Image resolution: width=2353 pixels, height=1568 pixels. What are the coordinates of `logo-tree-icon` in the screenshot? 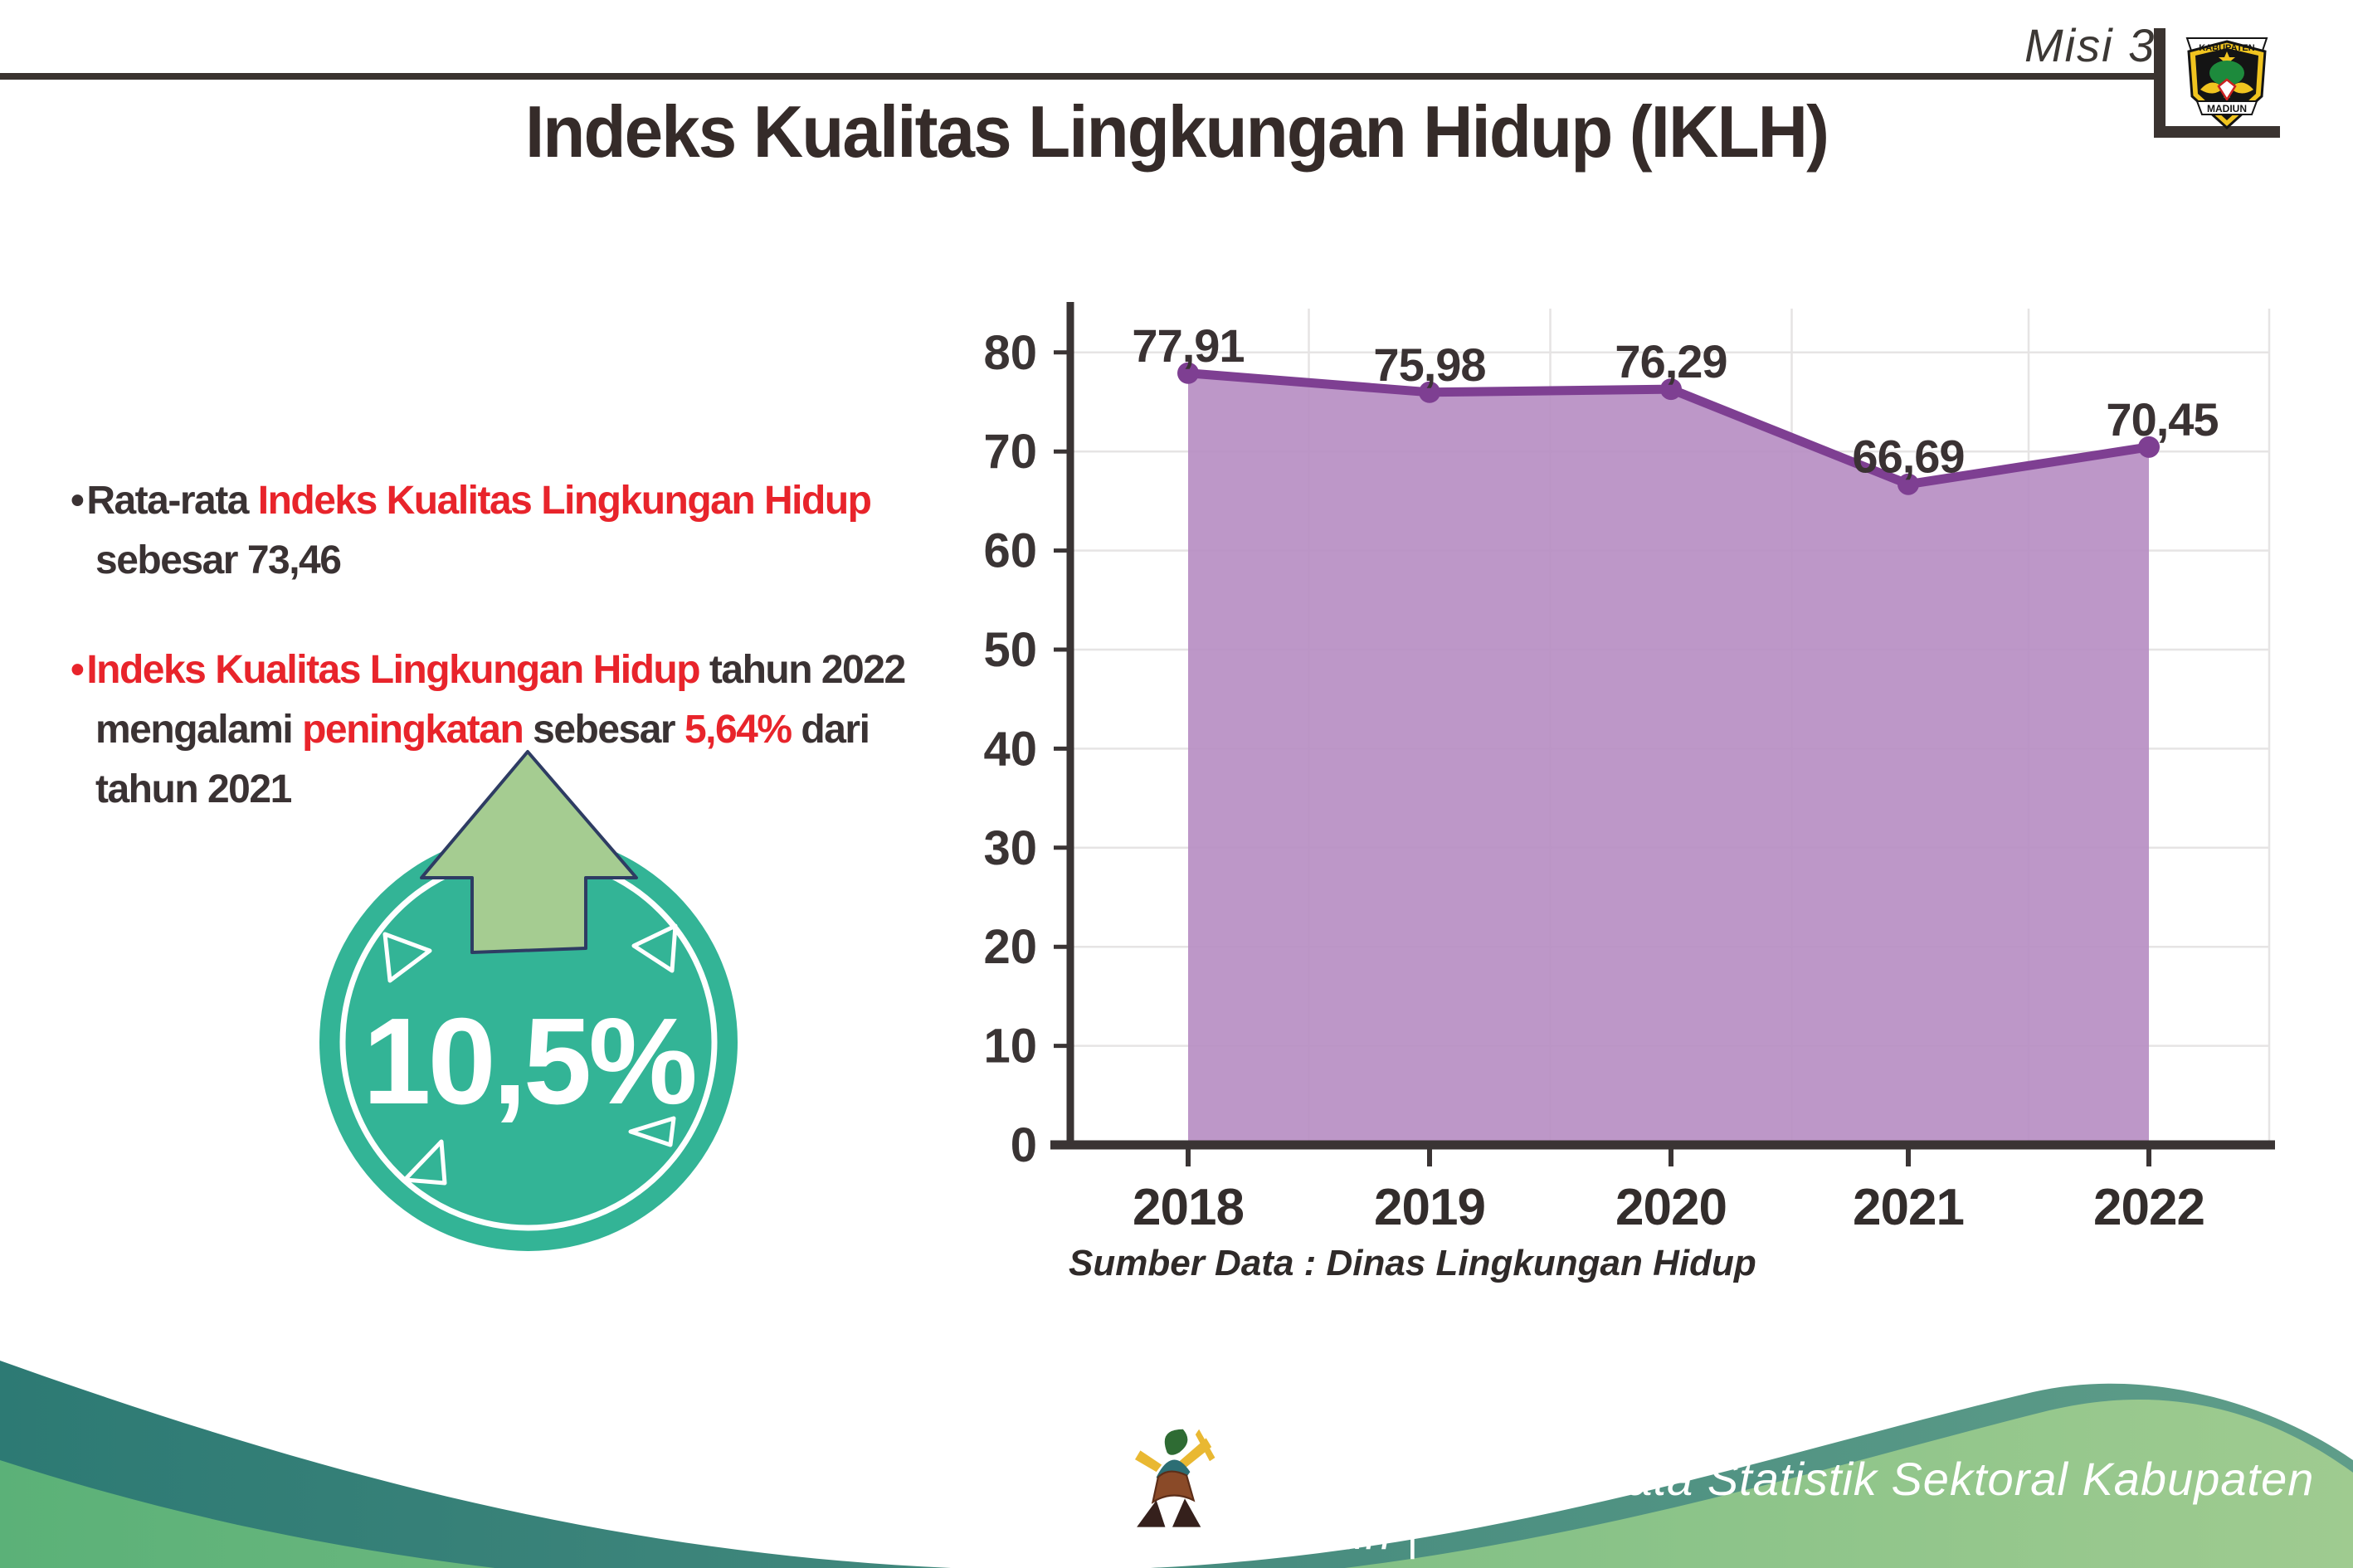 It's located at (2226, 73).